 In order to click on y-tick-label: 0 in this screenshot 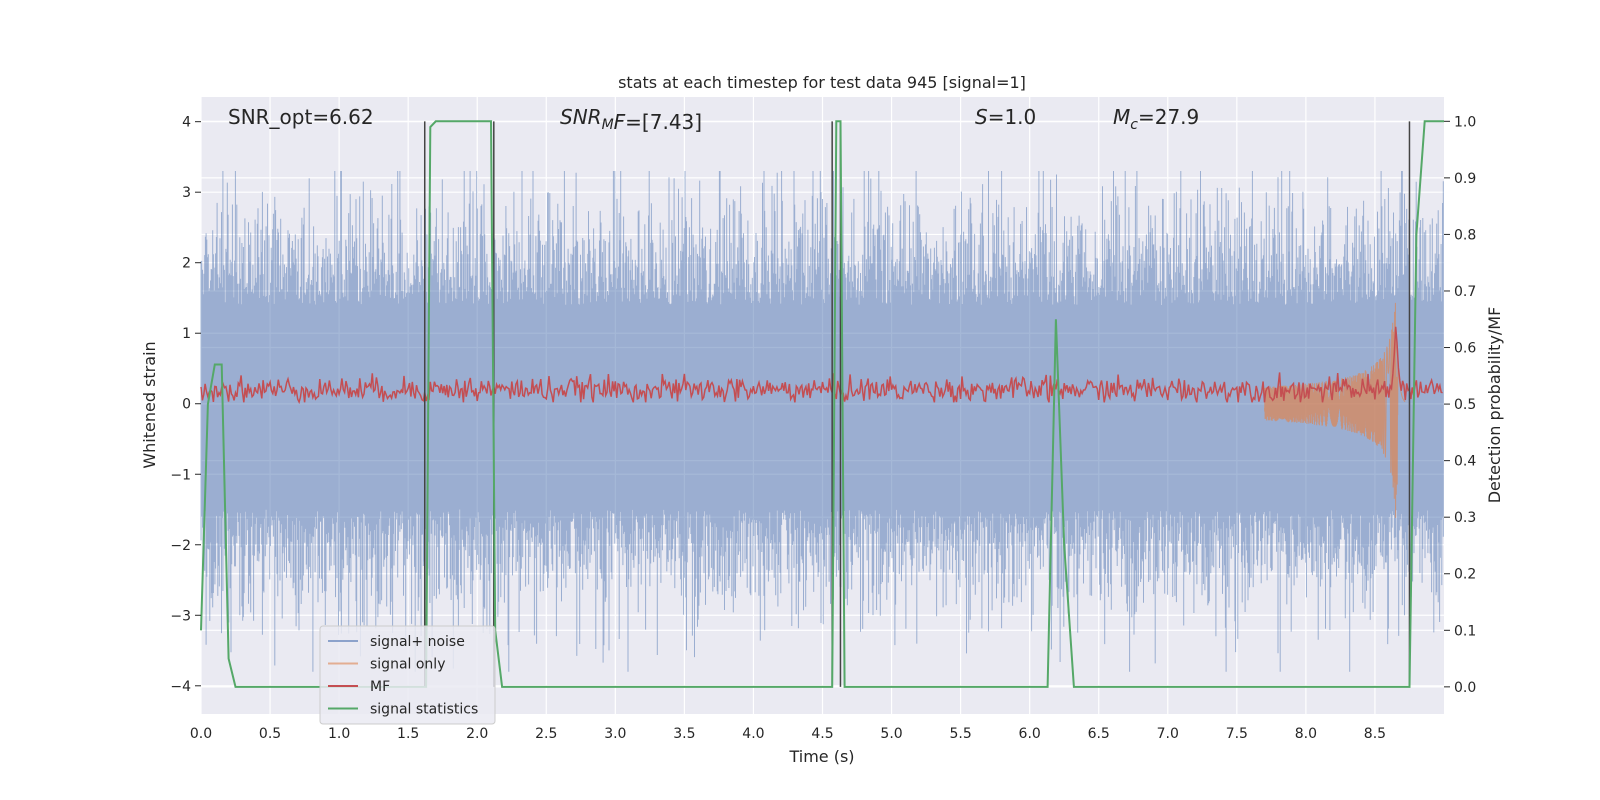, I will do `click(186, 405)`.